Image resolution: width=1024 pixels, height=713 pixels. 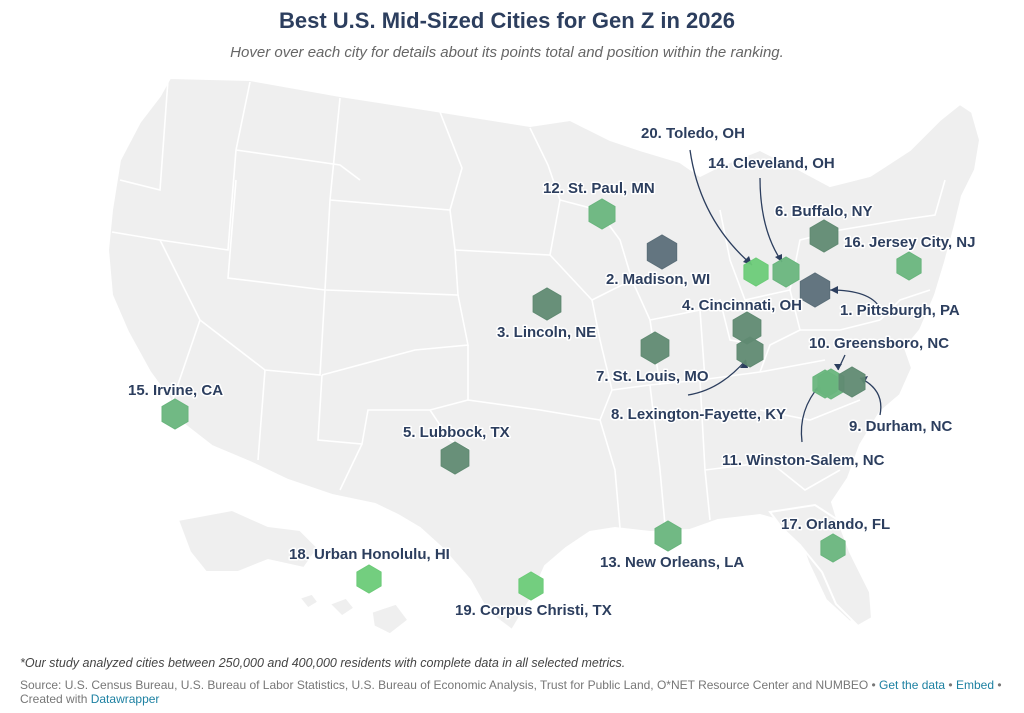 What do you see at coordinates (912, 685) in the screenshot?
I see `get-data-link: Get the data` at bounding box center [912, 685].